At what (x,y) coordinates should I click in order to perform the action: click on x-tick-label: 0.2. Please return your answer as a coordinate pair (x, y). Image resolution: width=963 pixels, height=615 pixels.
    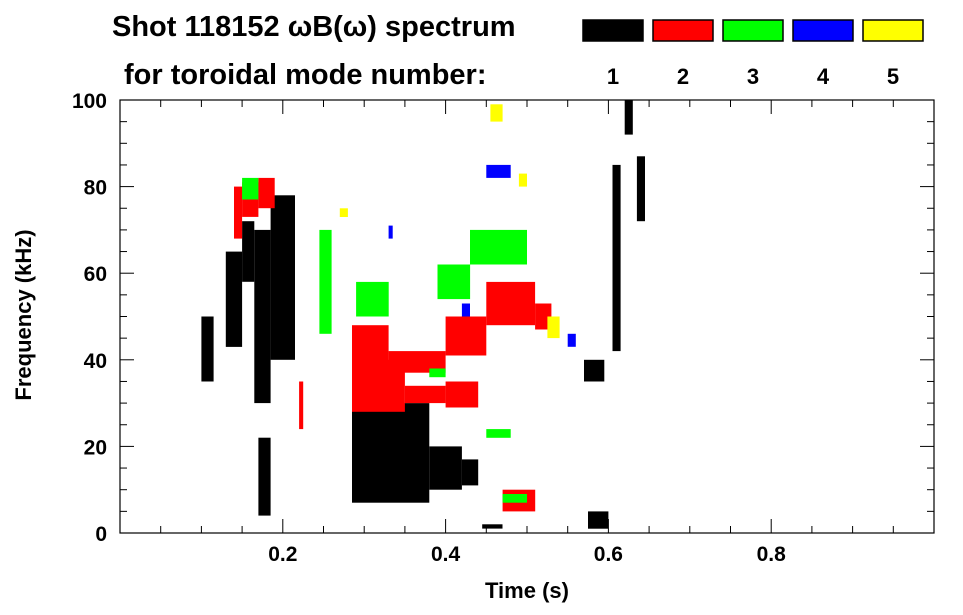
    Looking at the image, I should click on (282, 554).